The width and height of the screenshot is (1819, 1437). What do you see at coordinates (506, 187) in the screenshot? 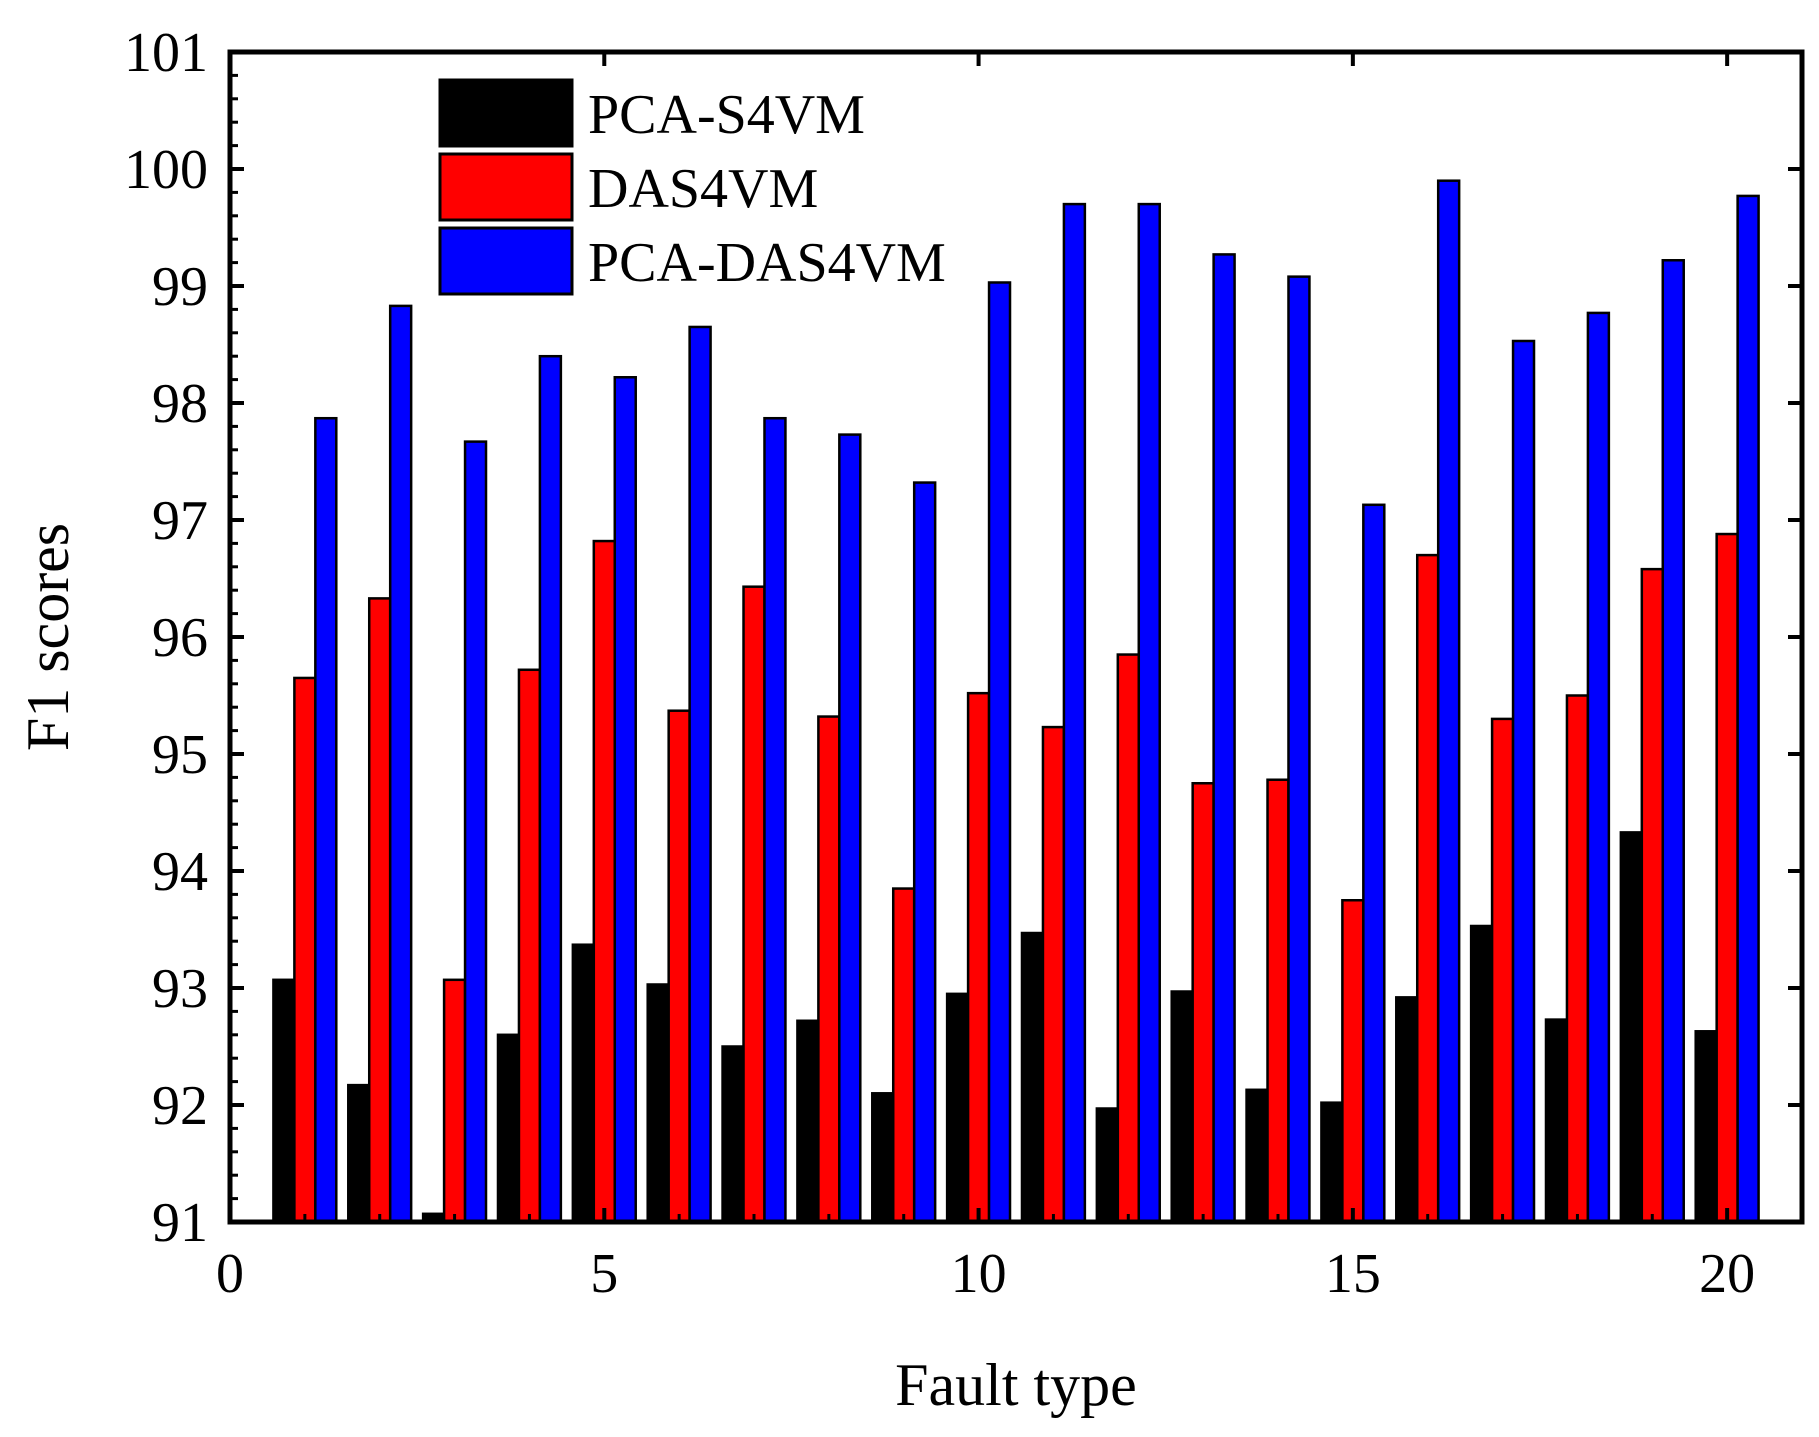
I see `legend-swatch-das4vm` at bounding box center [506, 187].